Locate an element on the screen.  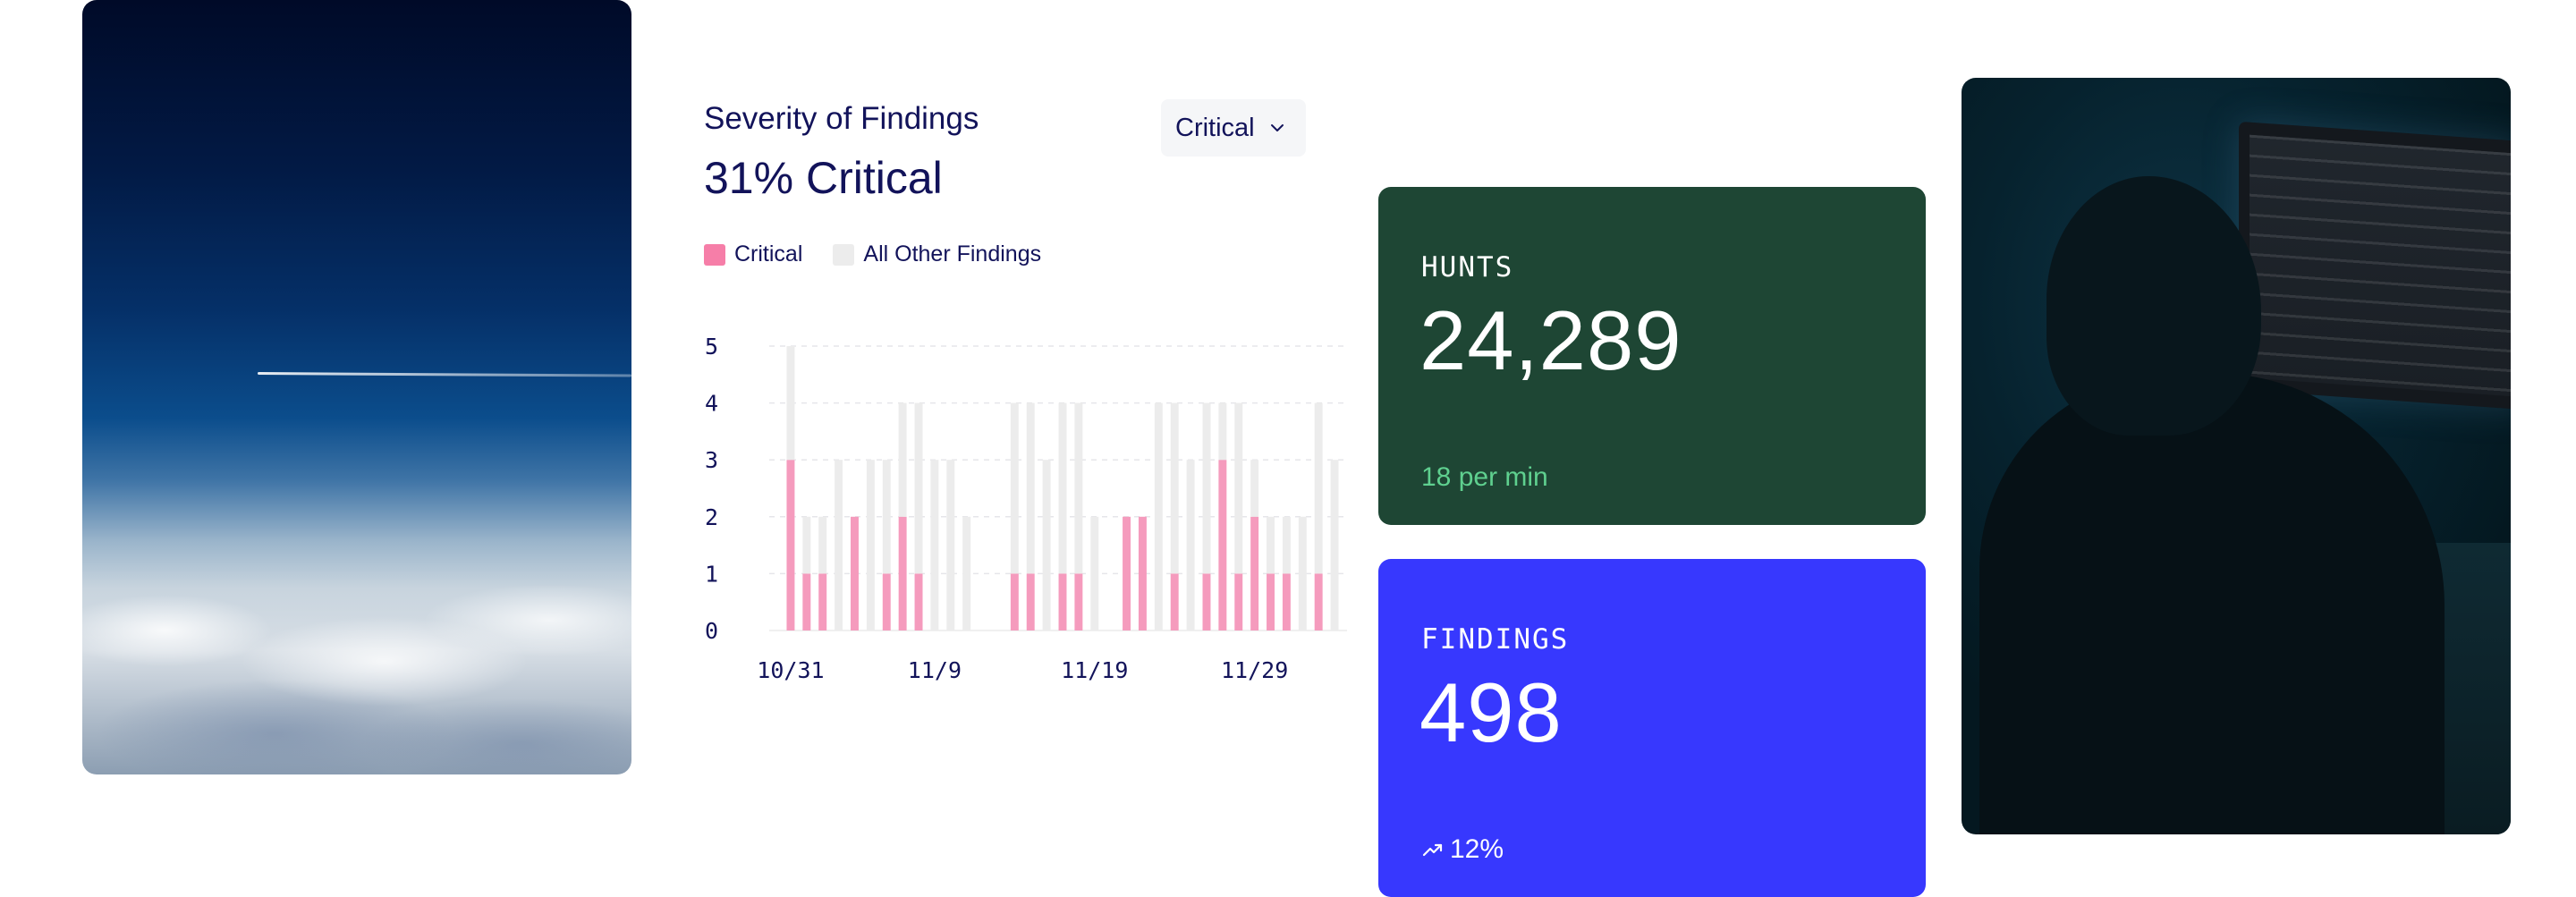
legend-swatch-other is located at coordinates (844, 254).